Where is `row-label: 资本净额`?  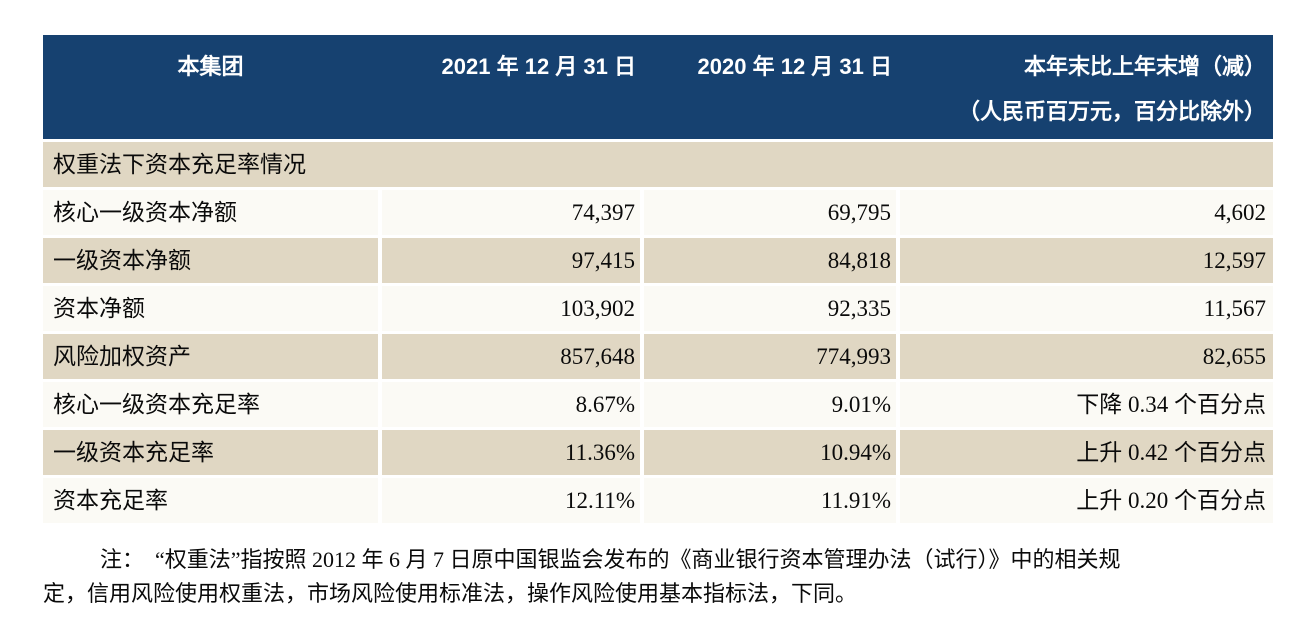
row-label: 资本净额 is located at coordinates (210, 308).